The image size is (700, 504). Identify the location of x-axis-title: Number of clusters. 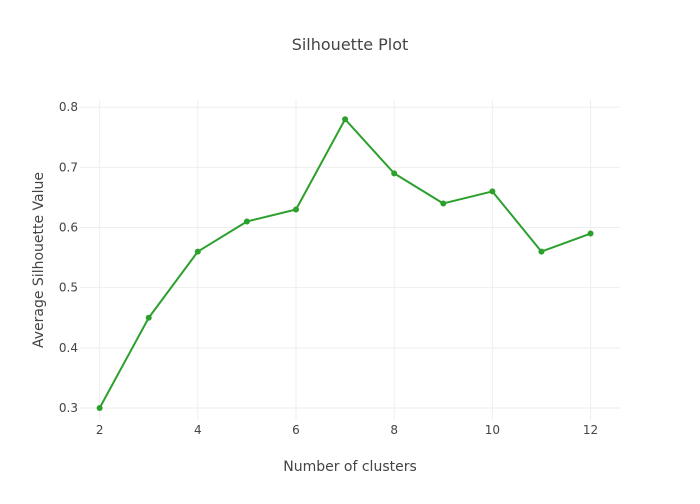
(350, 467).